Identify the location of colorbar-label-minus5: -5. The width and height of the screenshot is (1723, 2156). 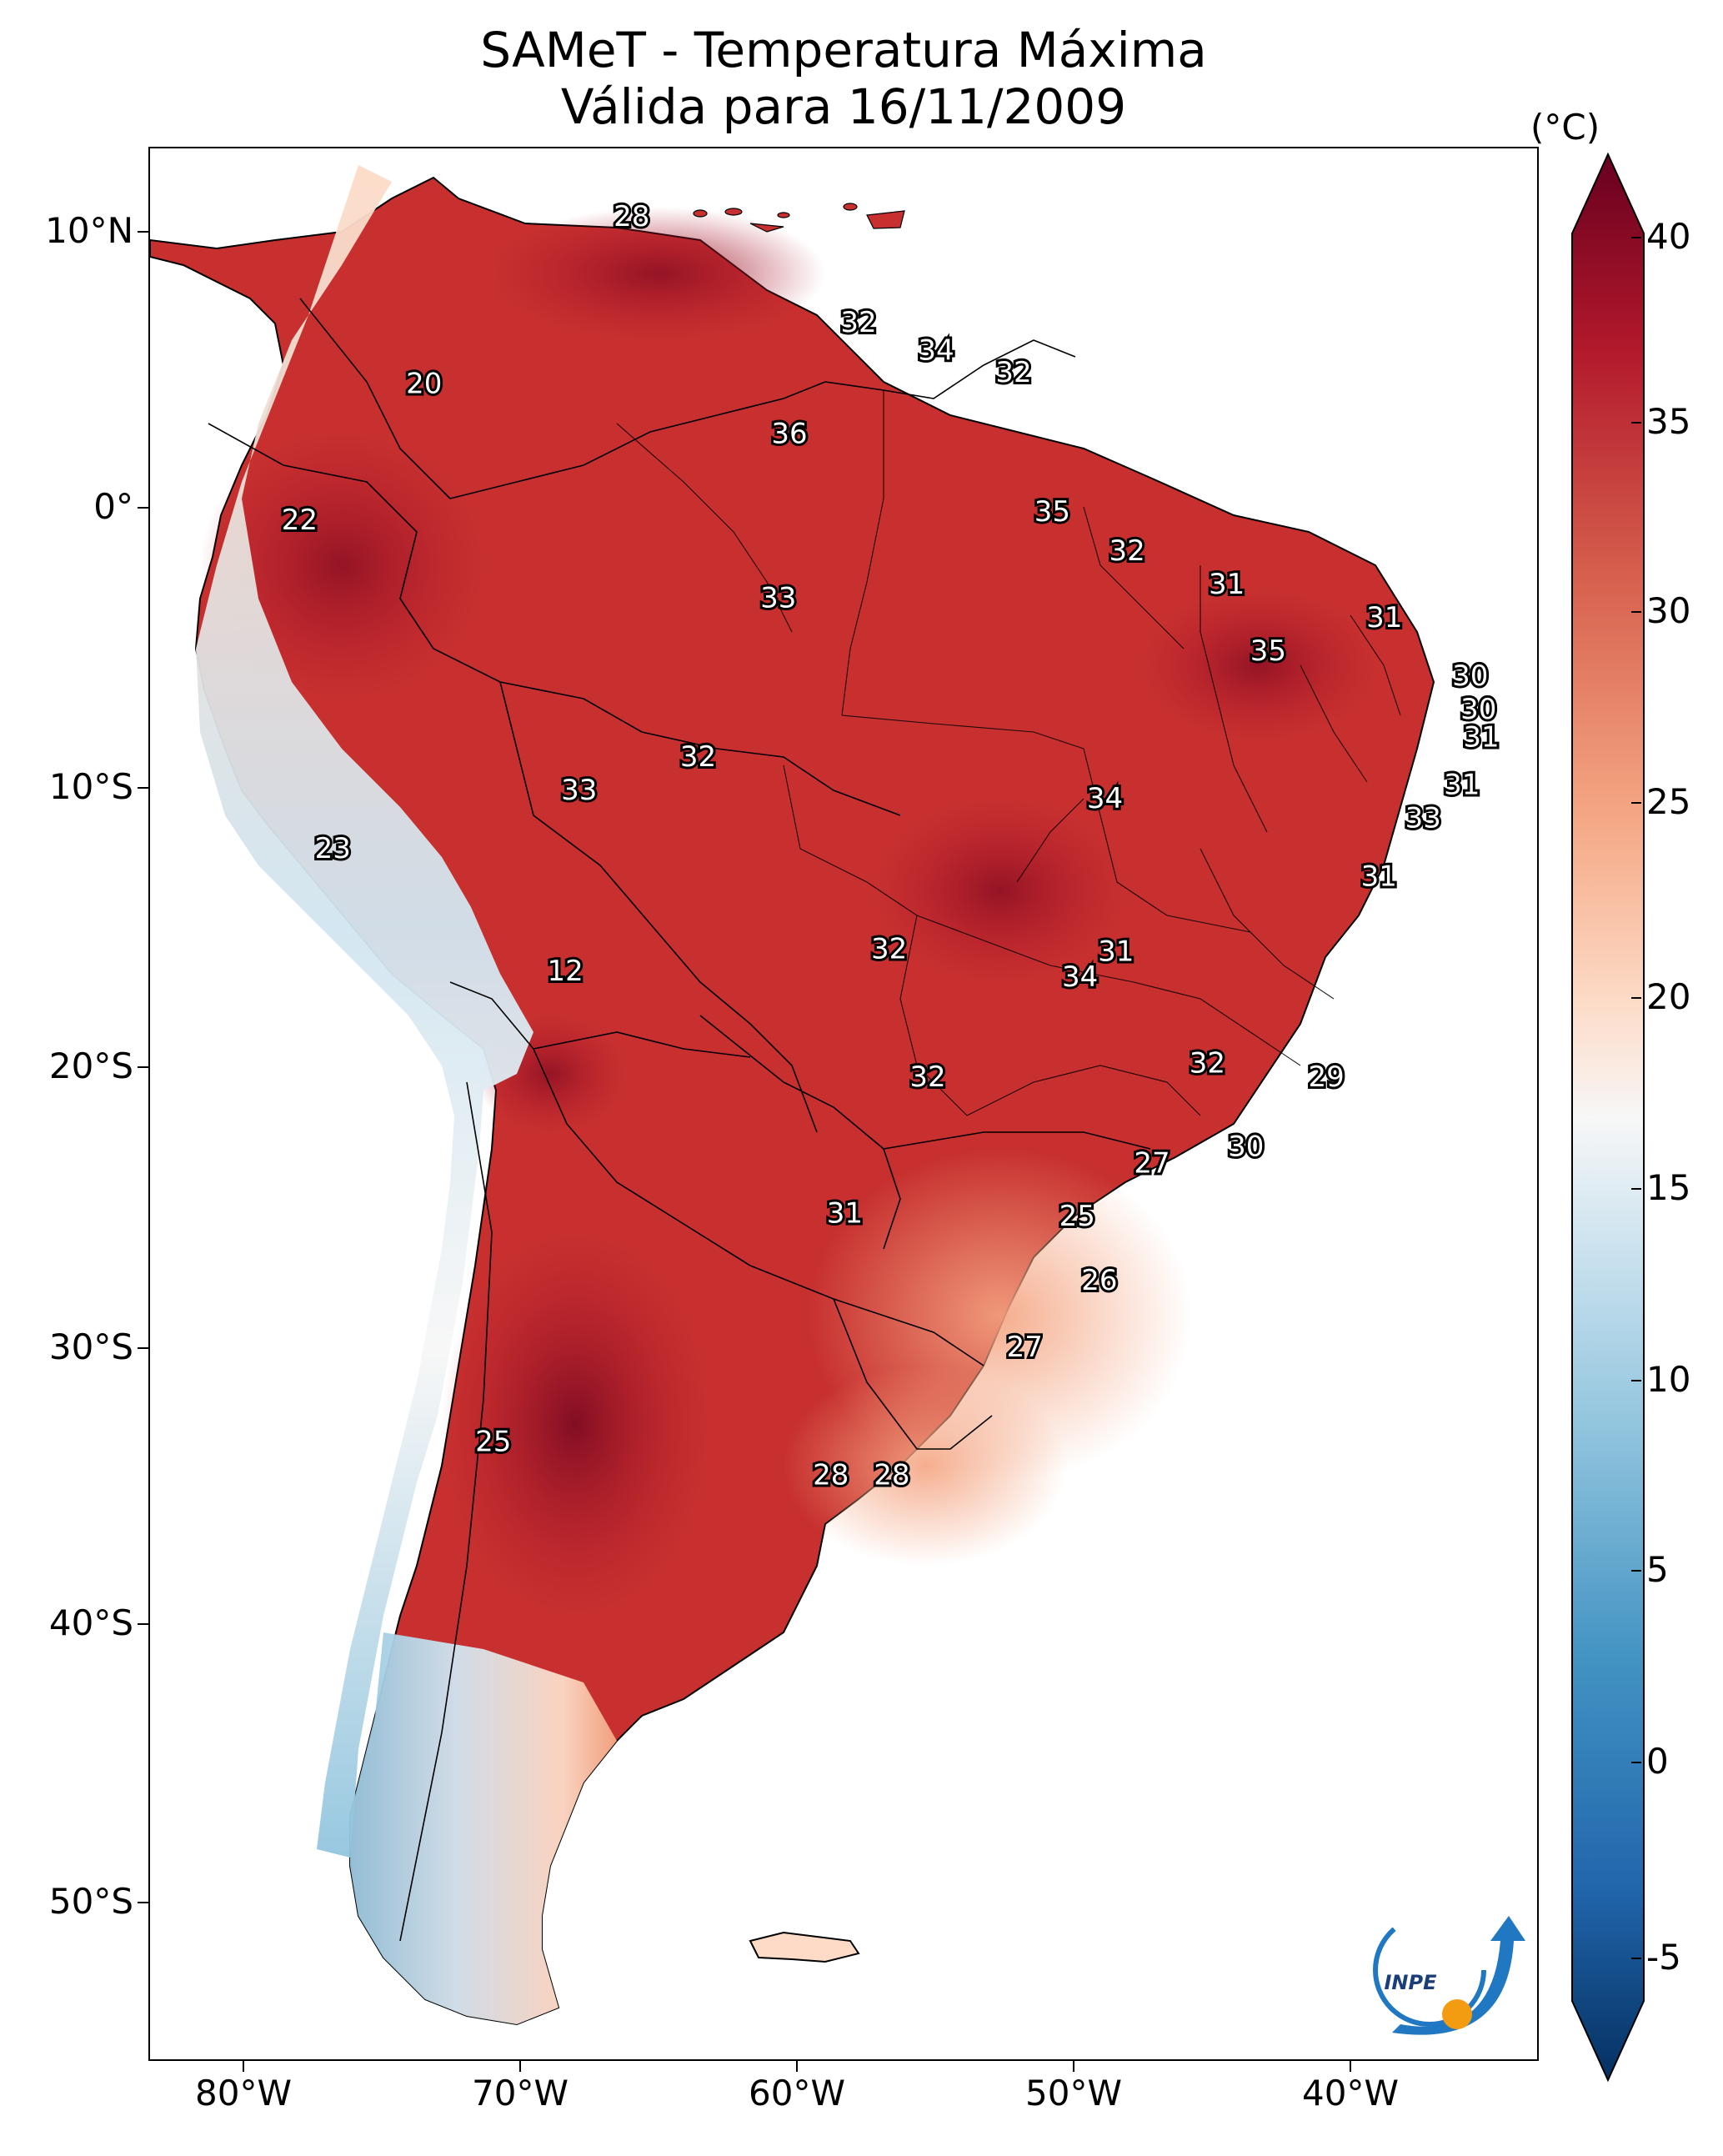
(1663, 1958).